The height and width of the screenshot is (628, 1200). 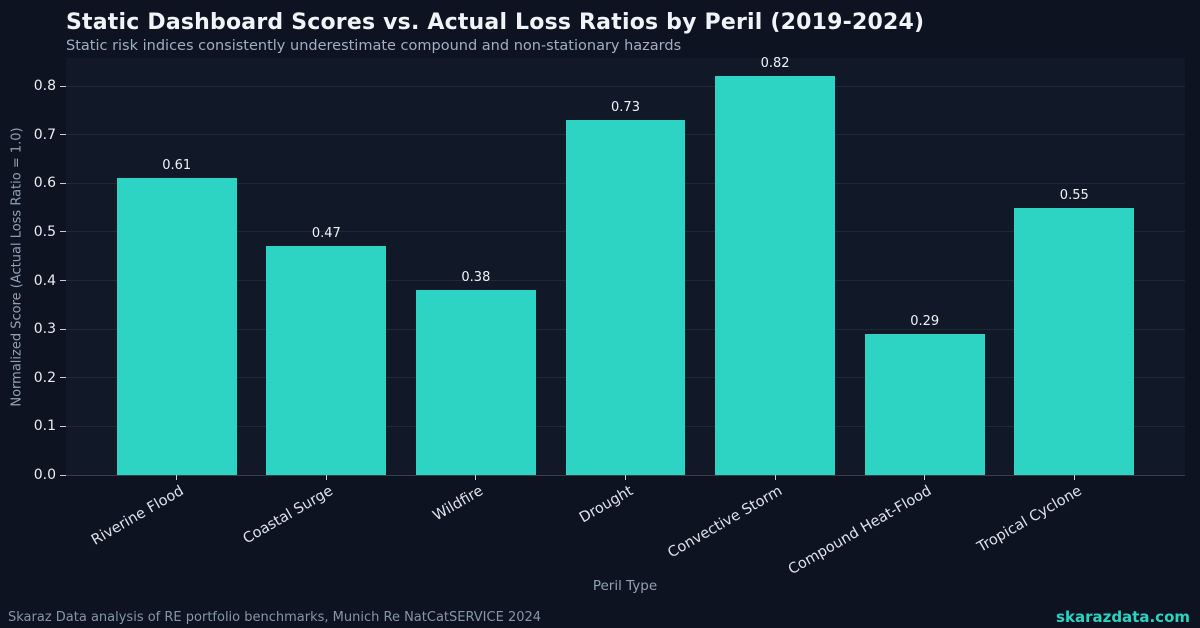 I want to click on bar-value-label: 0.29, so click(x=925, y=321).